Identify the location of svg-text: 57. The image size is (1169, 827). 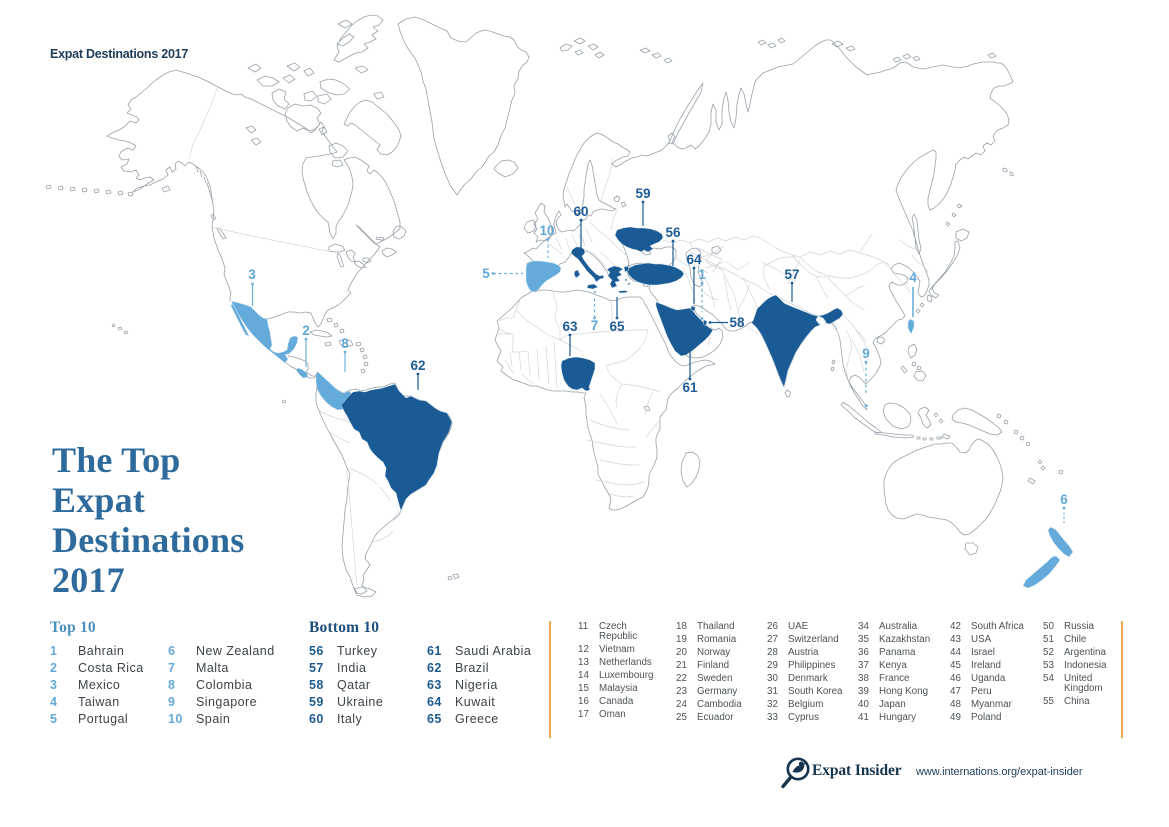
(791, 274).